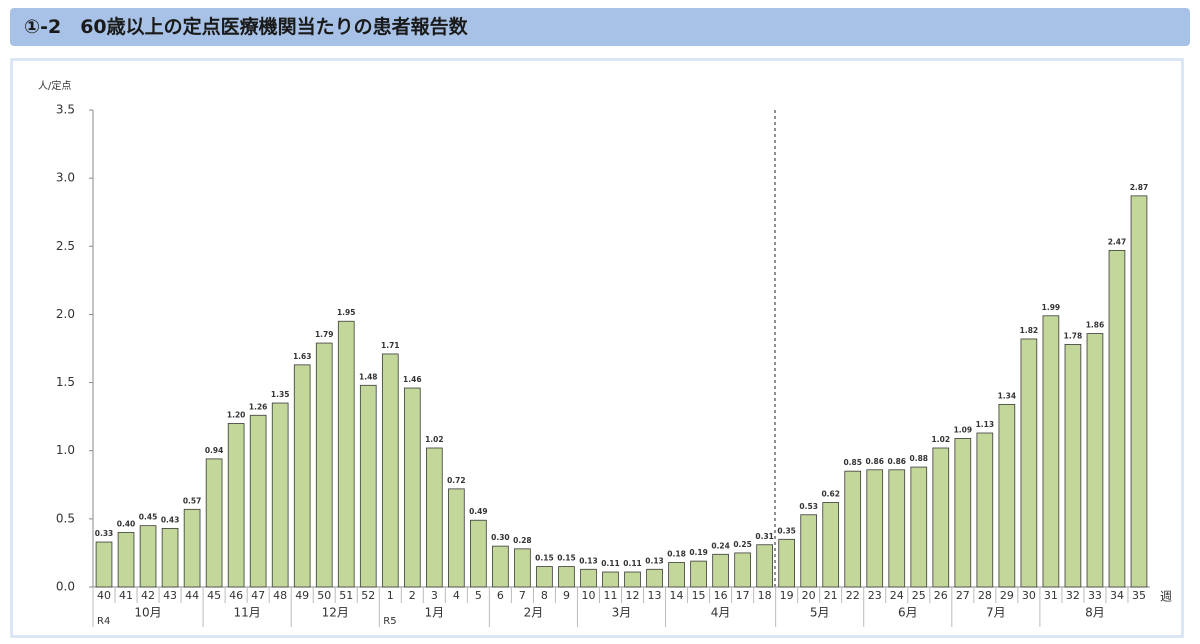 The image size is (1200, 644). Describe the element at coordinates (600, 27) in the screenshot. I see `title-bar` at that location.